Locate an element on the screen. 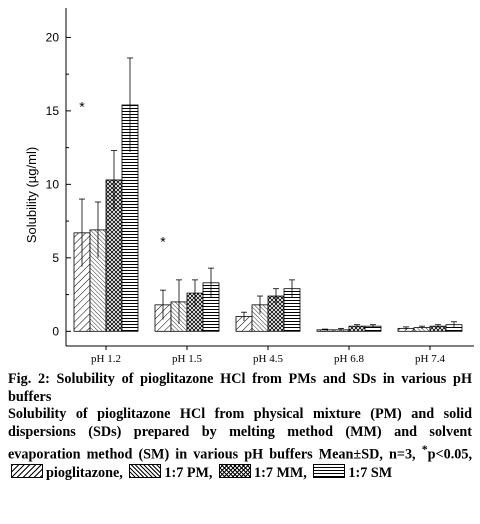 The height and width of the screenshot is (524, 480). y-tick-label-2: 10 is located at coordinates (53, 184).